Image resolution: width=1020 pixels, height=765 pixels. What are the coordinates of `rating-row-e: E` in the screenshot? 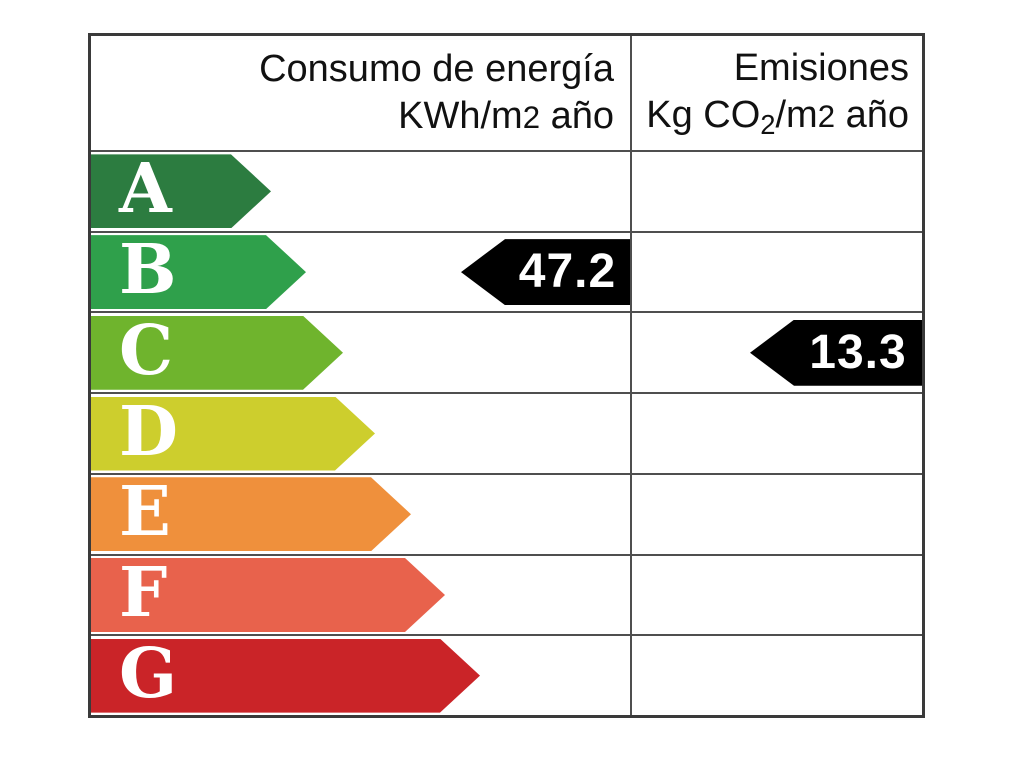 It's located at (506, 515).